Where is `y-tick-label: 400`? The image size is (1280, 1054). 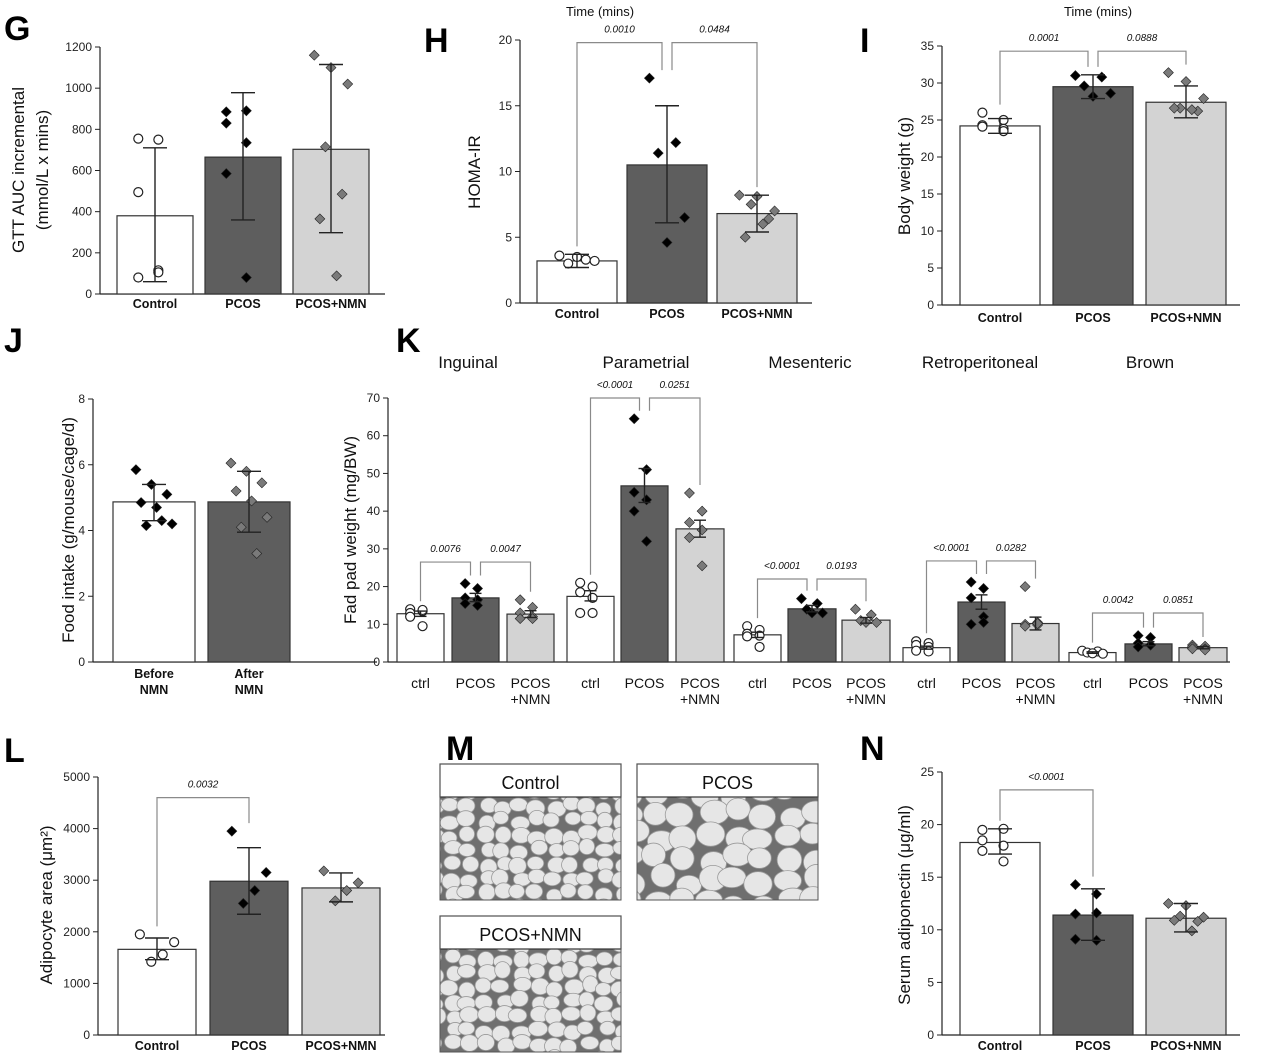
y-tick-label: 400 is located at coordinates (82, 212).